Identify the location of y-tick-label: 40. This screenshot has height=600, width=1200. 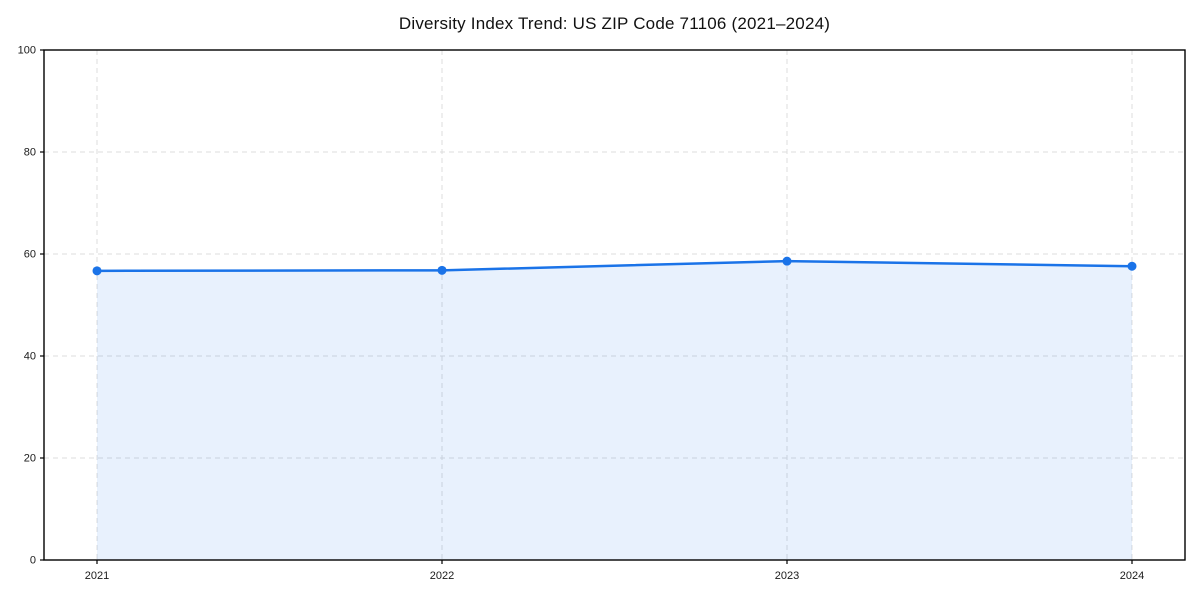
(30, 357).